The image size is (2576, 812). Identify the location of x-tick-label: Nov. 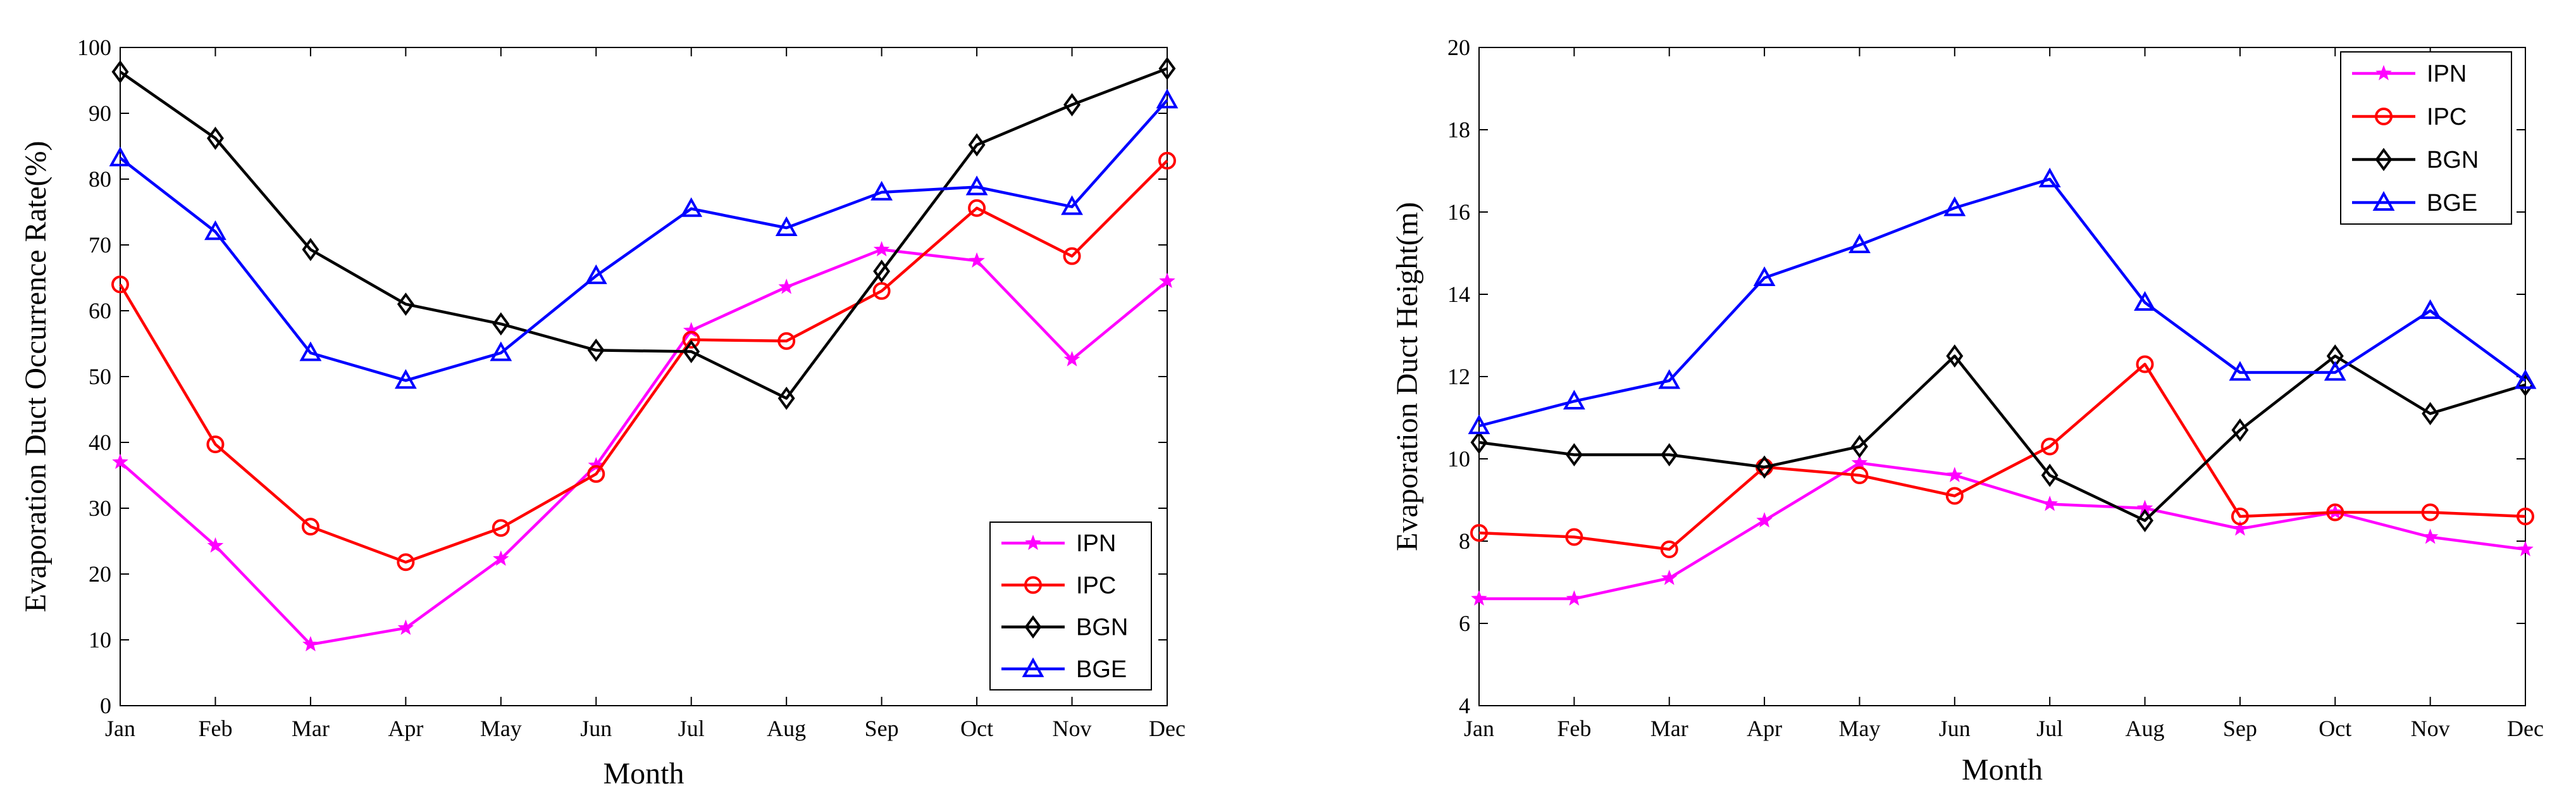
(1072, 728).